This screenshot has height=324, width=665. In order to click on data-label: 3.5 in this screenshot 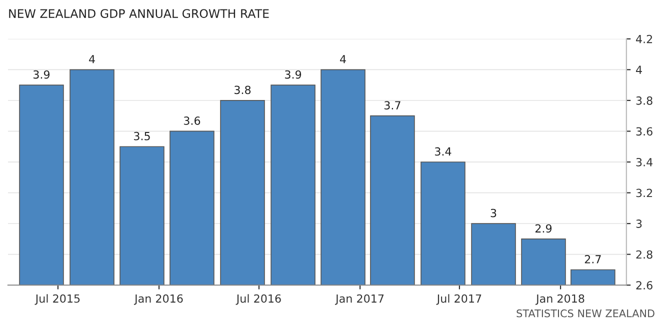, I will do `click(142, 136)`.